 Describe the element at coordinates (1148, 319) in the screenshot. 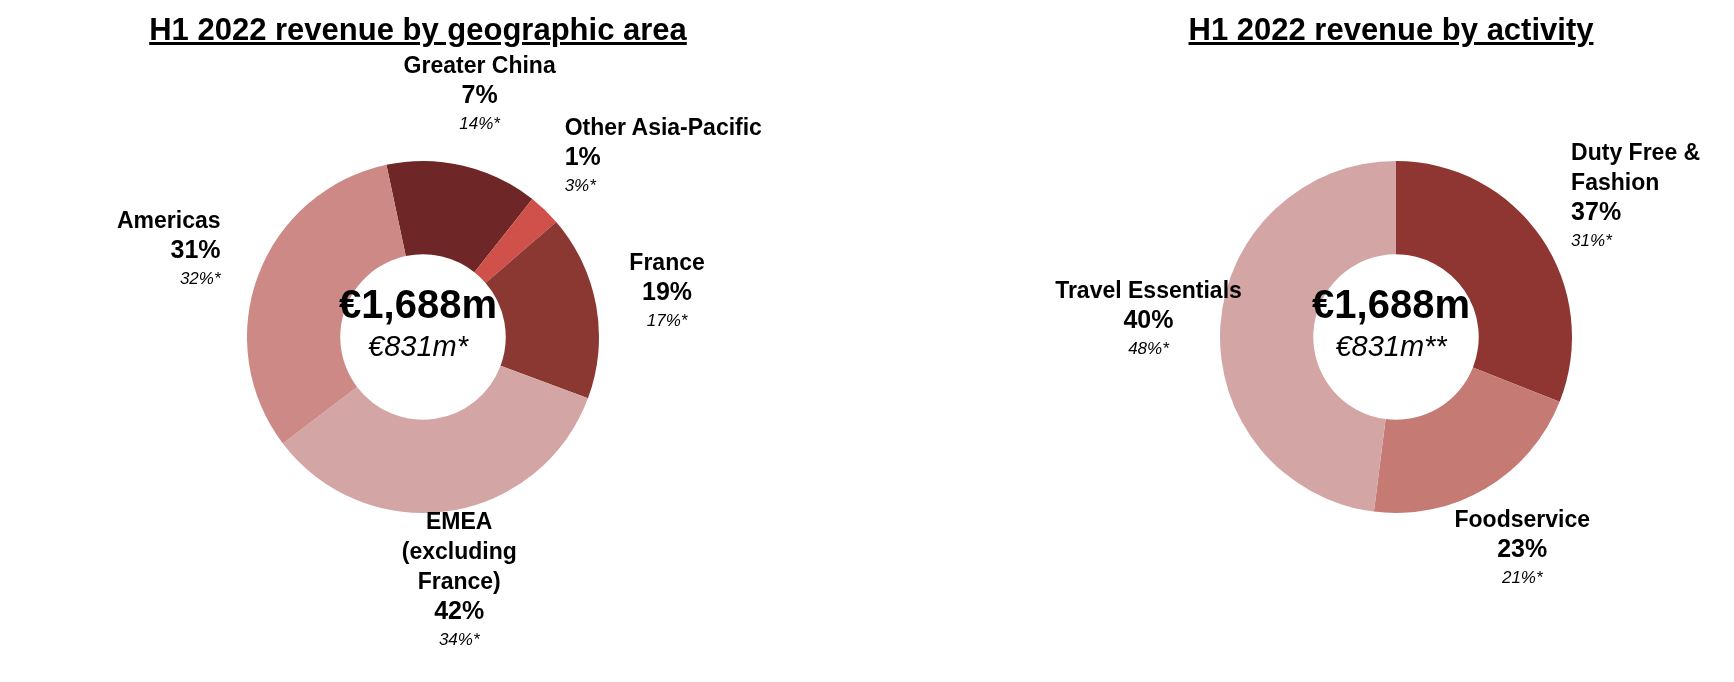

I see `text: 40%` at that location.